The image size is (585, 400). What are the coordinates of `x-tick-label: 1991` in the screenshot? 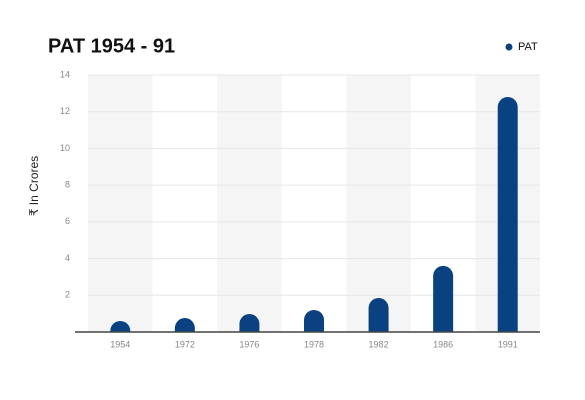 It's located at (508, 344).